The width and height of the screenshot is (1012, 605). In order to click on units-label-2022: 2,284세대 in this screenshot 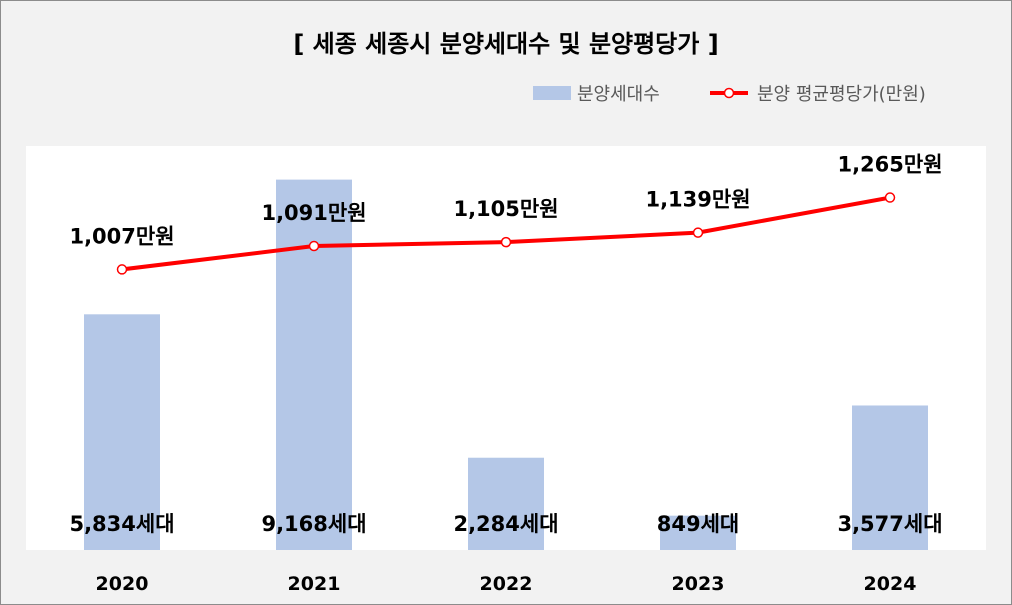, I will do `click(505, 524)`.